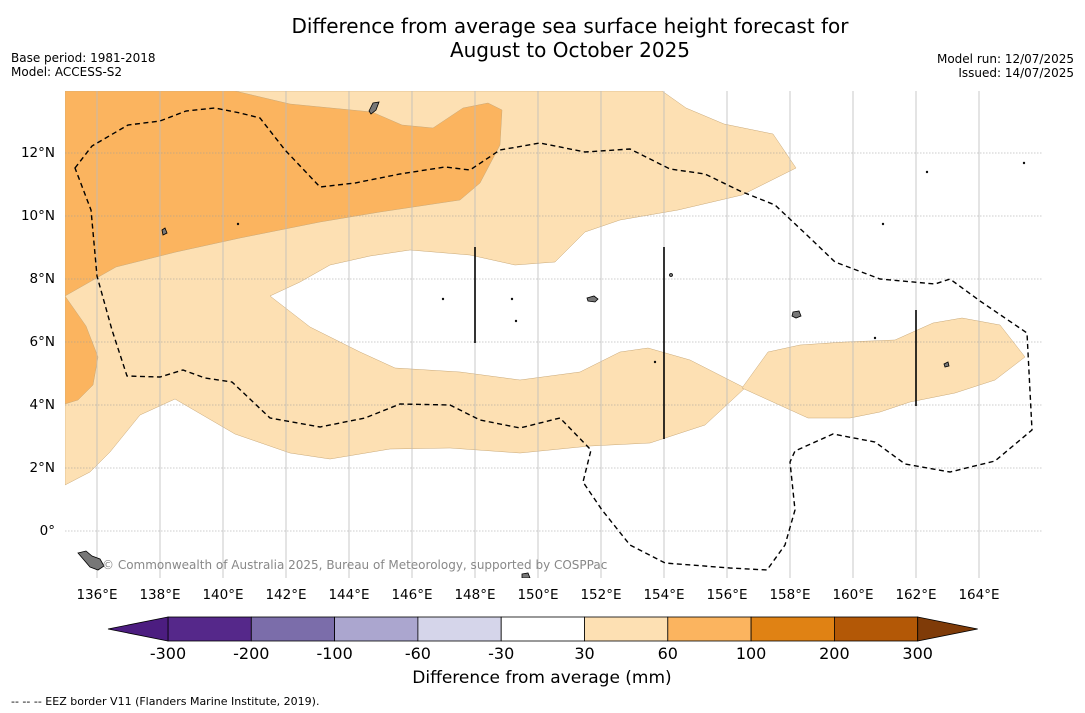 Image resolution: width=1085 pixels, height=713 pixels. I want to click on base-period: Base period: 1981-2018, so click(83, 58).